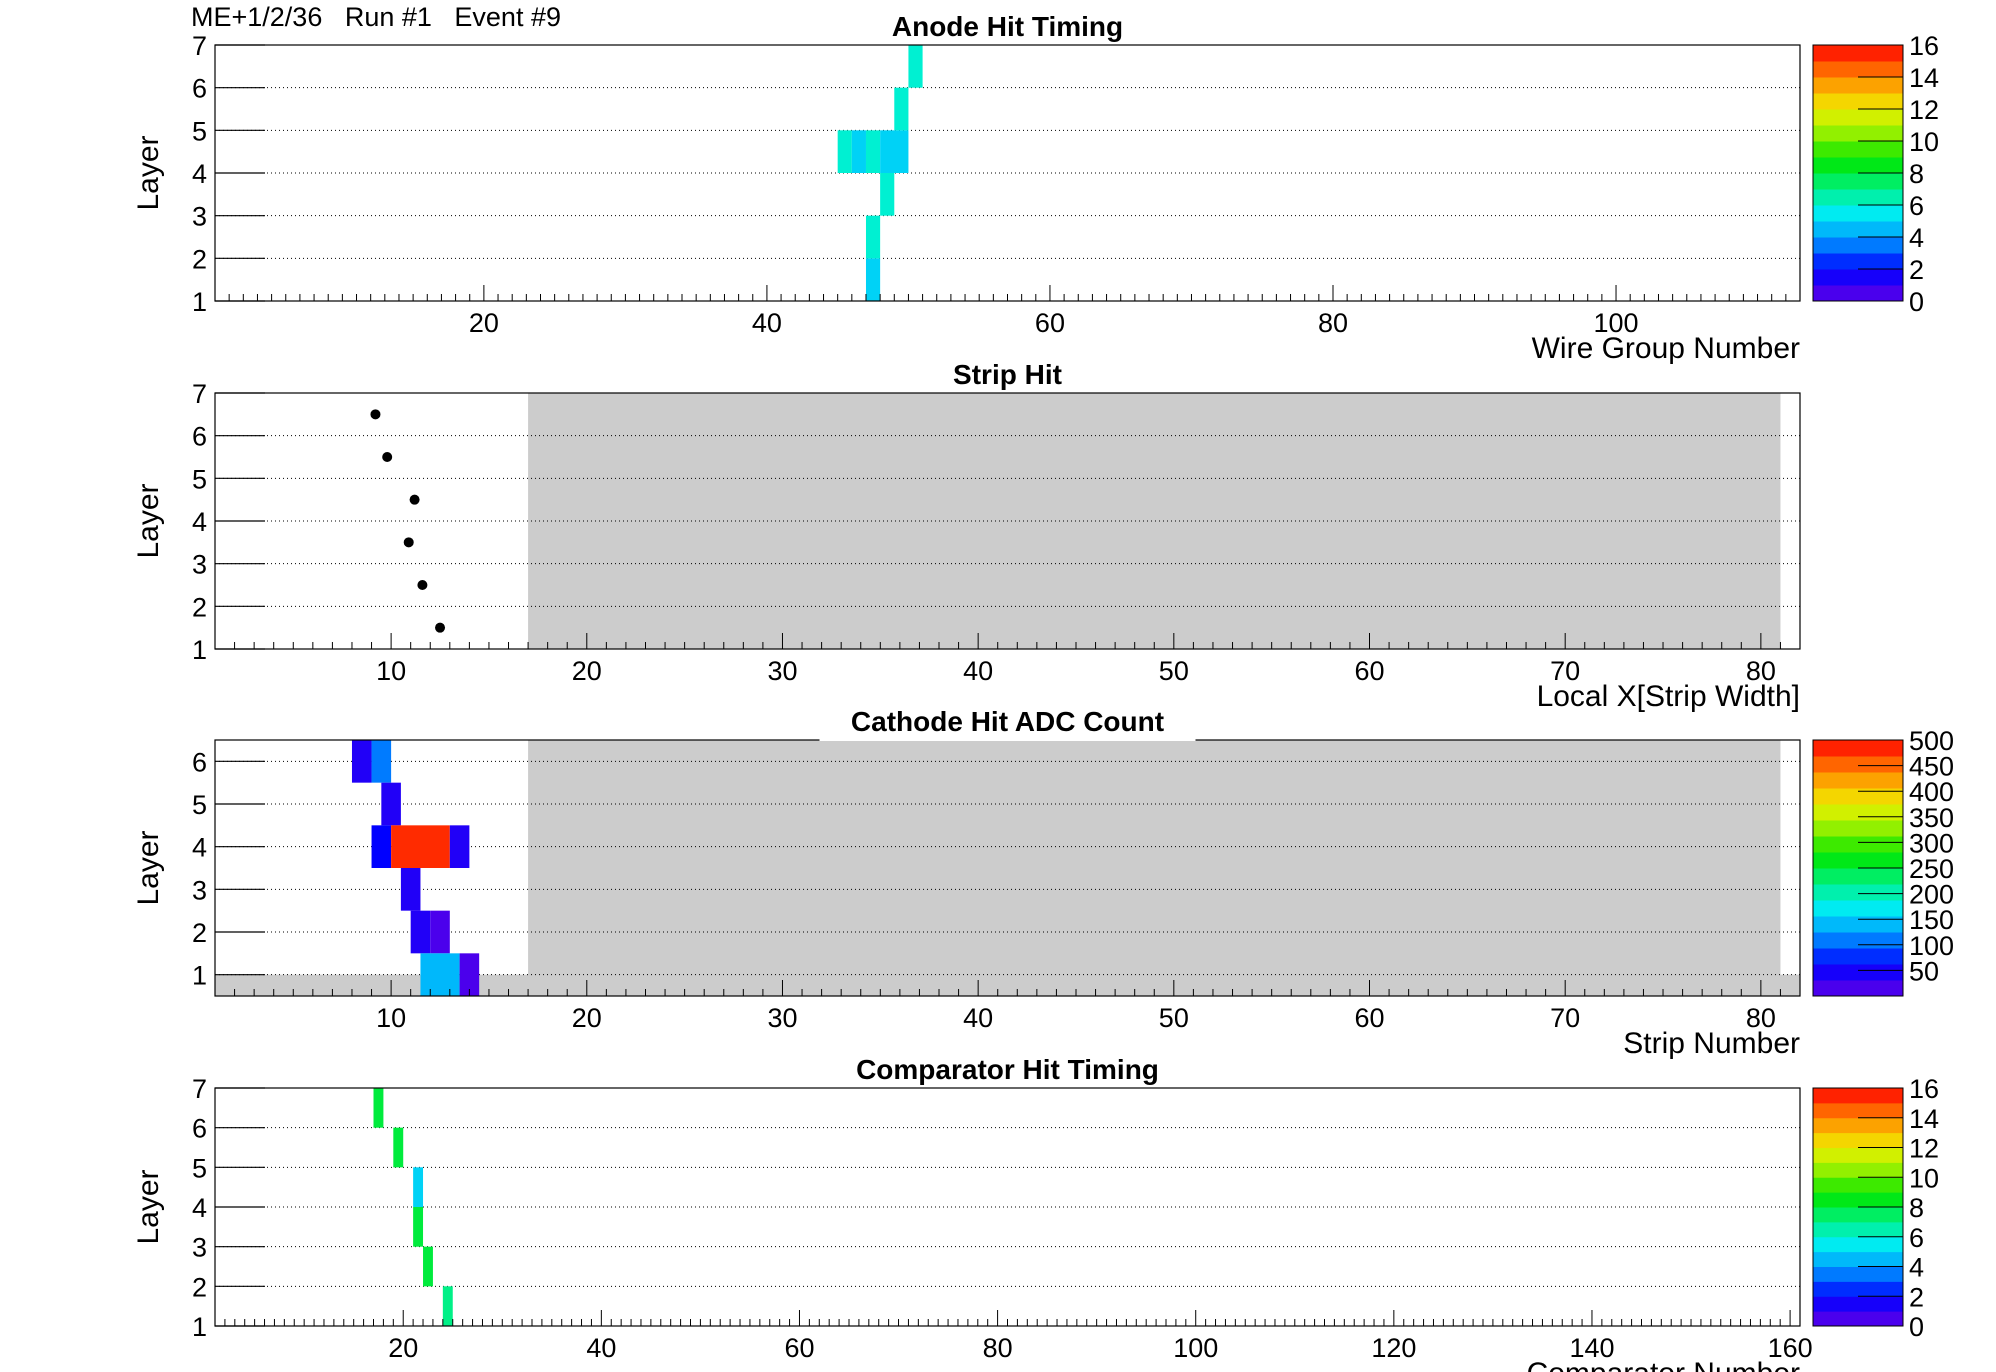 Image resolution: width=1996 pixels, height=1372 pixels. Describe the element at coordinates (1916, 1327) in the screenshot. I see `palette-label: 0` at that location.